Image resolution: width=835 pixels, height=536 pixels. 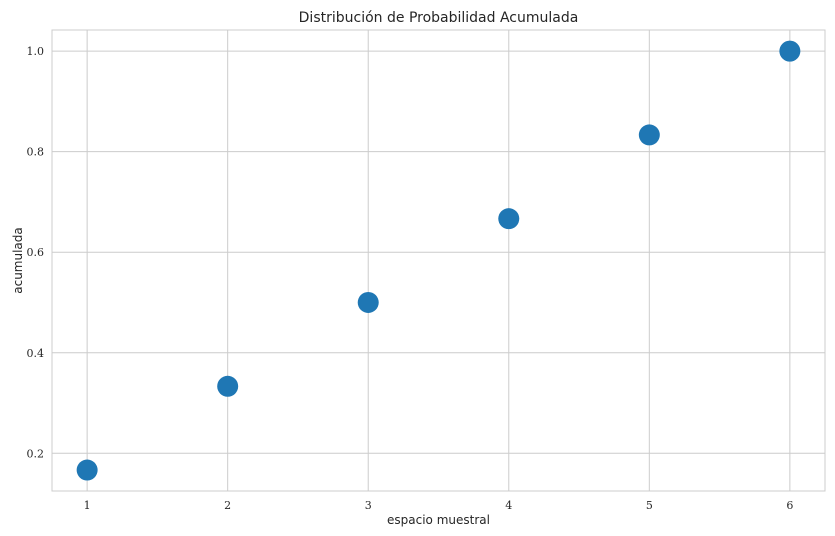 What do you see at coordinates (789, 505) in the screenshot?
I see `x-tick-label-5: 6` at bounding box center [789, 505].